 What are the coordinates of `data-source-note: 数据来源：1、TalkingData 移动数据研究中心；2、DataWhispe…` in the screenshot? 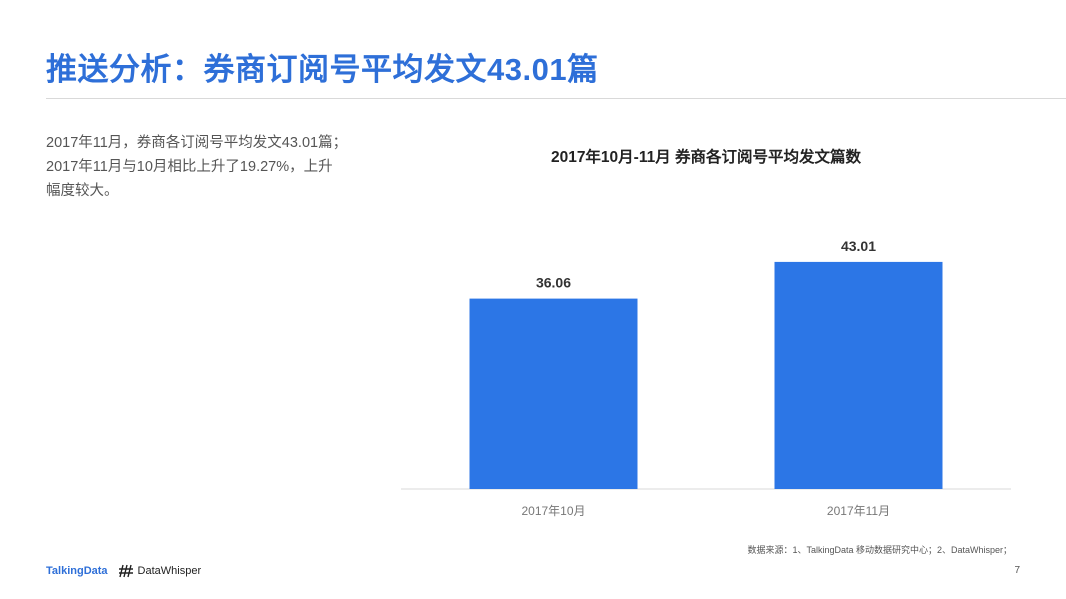 It's located at (879, 550).